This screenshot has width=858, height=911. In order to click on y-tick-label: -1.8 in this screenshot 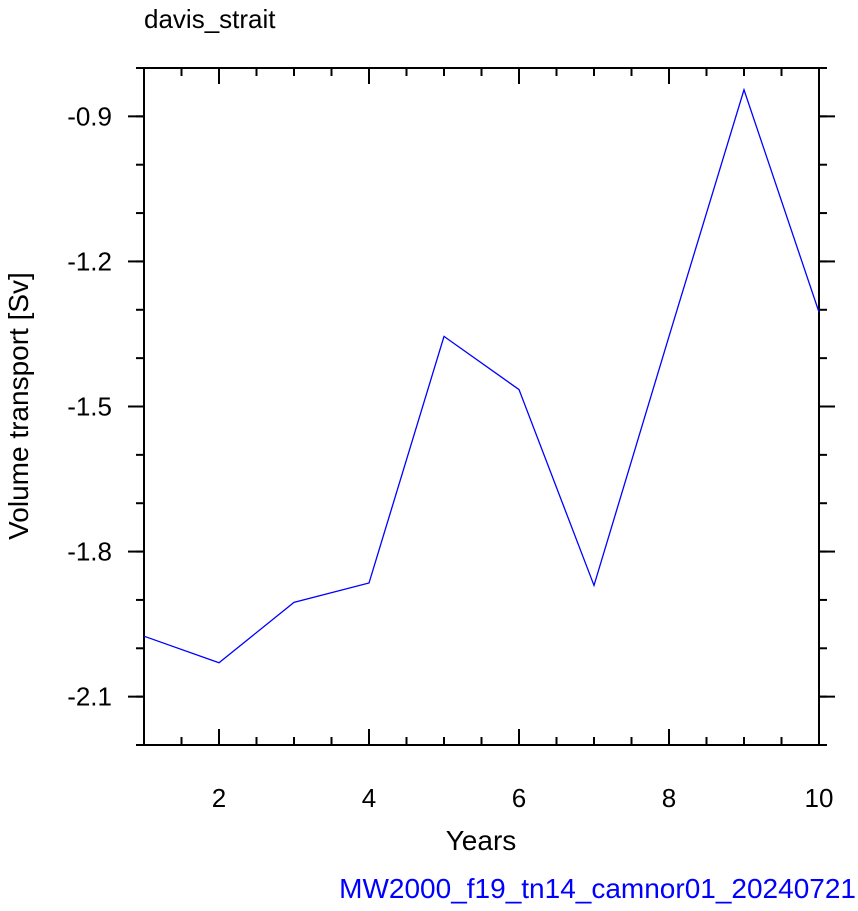, I will do `click(89, 552)`.